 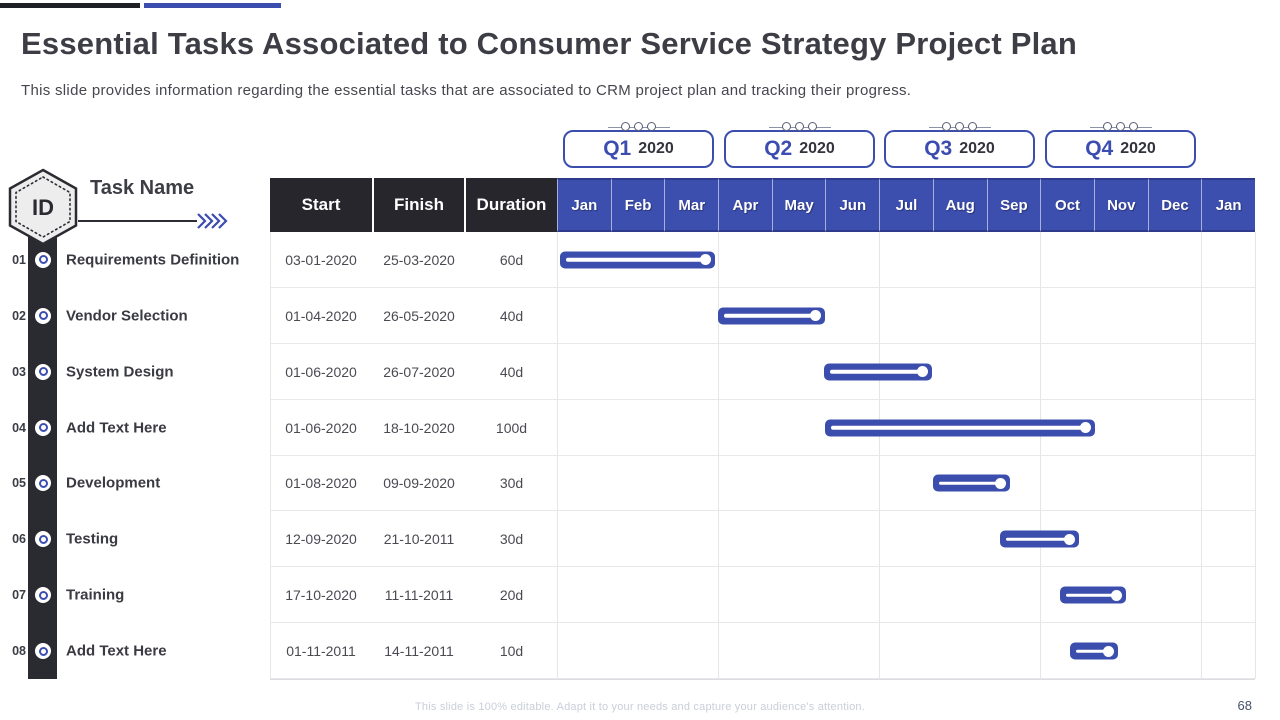 What do you see at coordinates (321, 539) in the screenshot?
I see `task-start-date: 12-09-2020` at bounding box center [321, 539].